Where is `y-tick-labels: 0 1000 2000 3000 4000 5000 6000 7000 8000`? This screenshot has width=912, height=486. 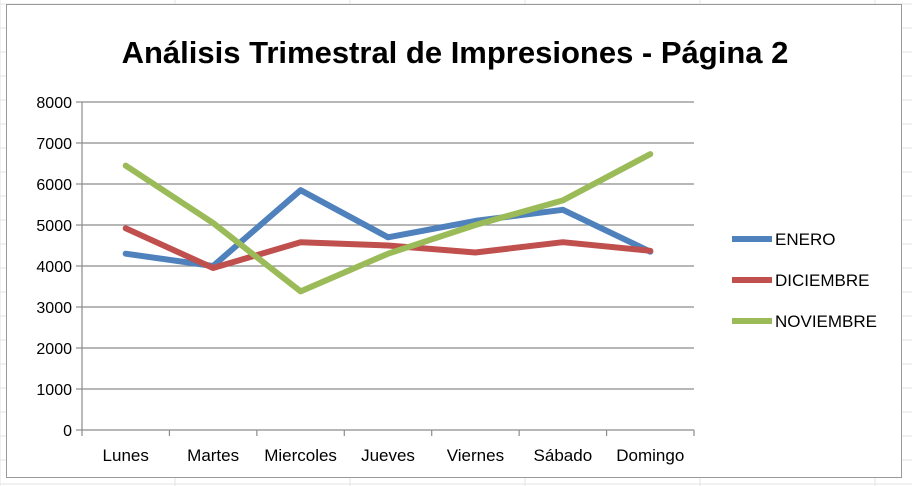 y-tick-labels: 0 1000 2000 3000 4000 5000 6000 7000 8000 is located at coordinates (54, 267).